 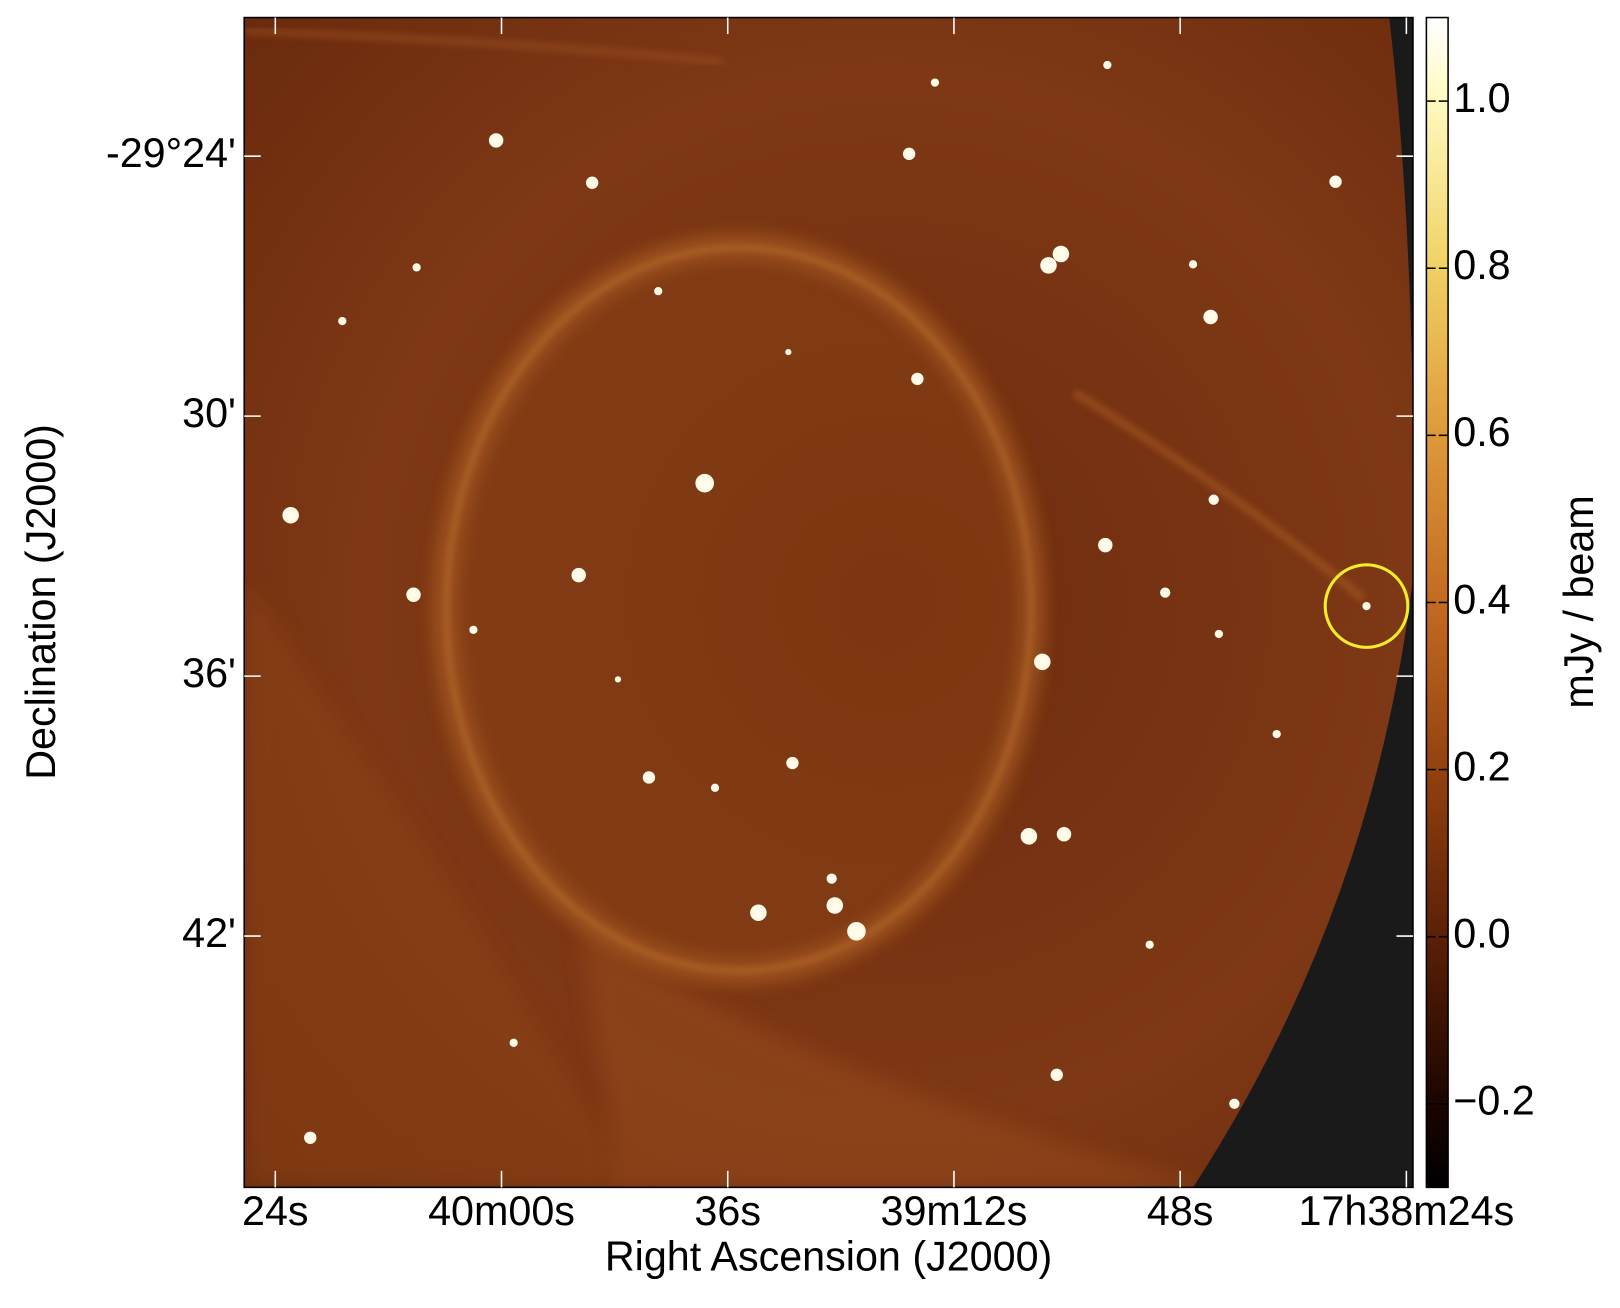 I want to click on y-tick-label: 42', so click(x=209, y=933).